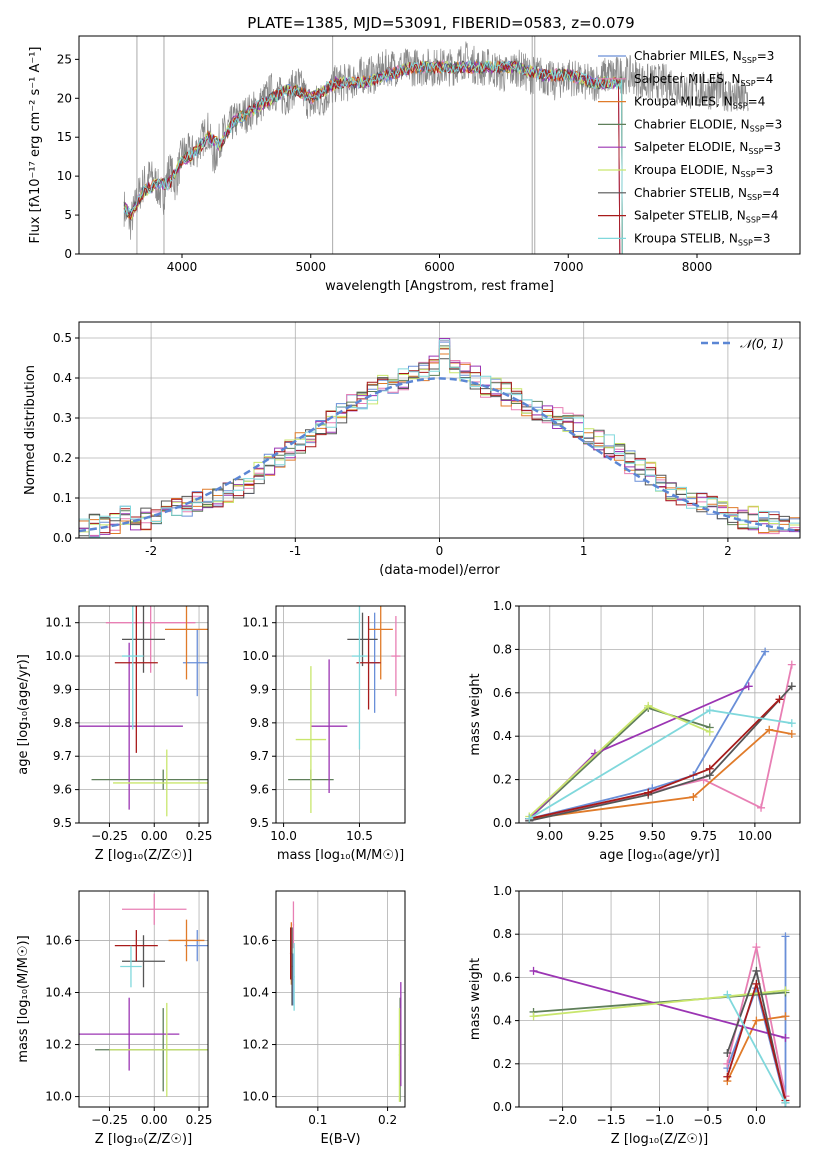 The width and height of the screenshot is (819, 1170). What do you see at coordinates (283, 836) in the screenshot?
I see `x-tick-label: 10.0` at bounding box center [283, 836].